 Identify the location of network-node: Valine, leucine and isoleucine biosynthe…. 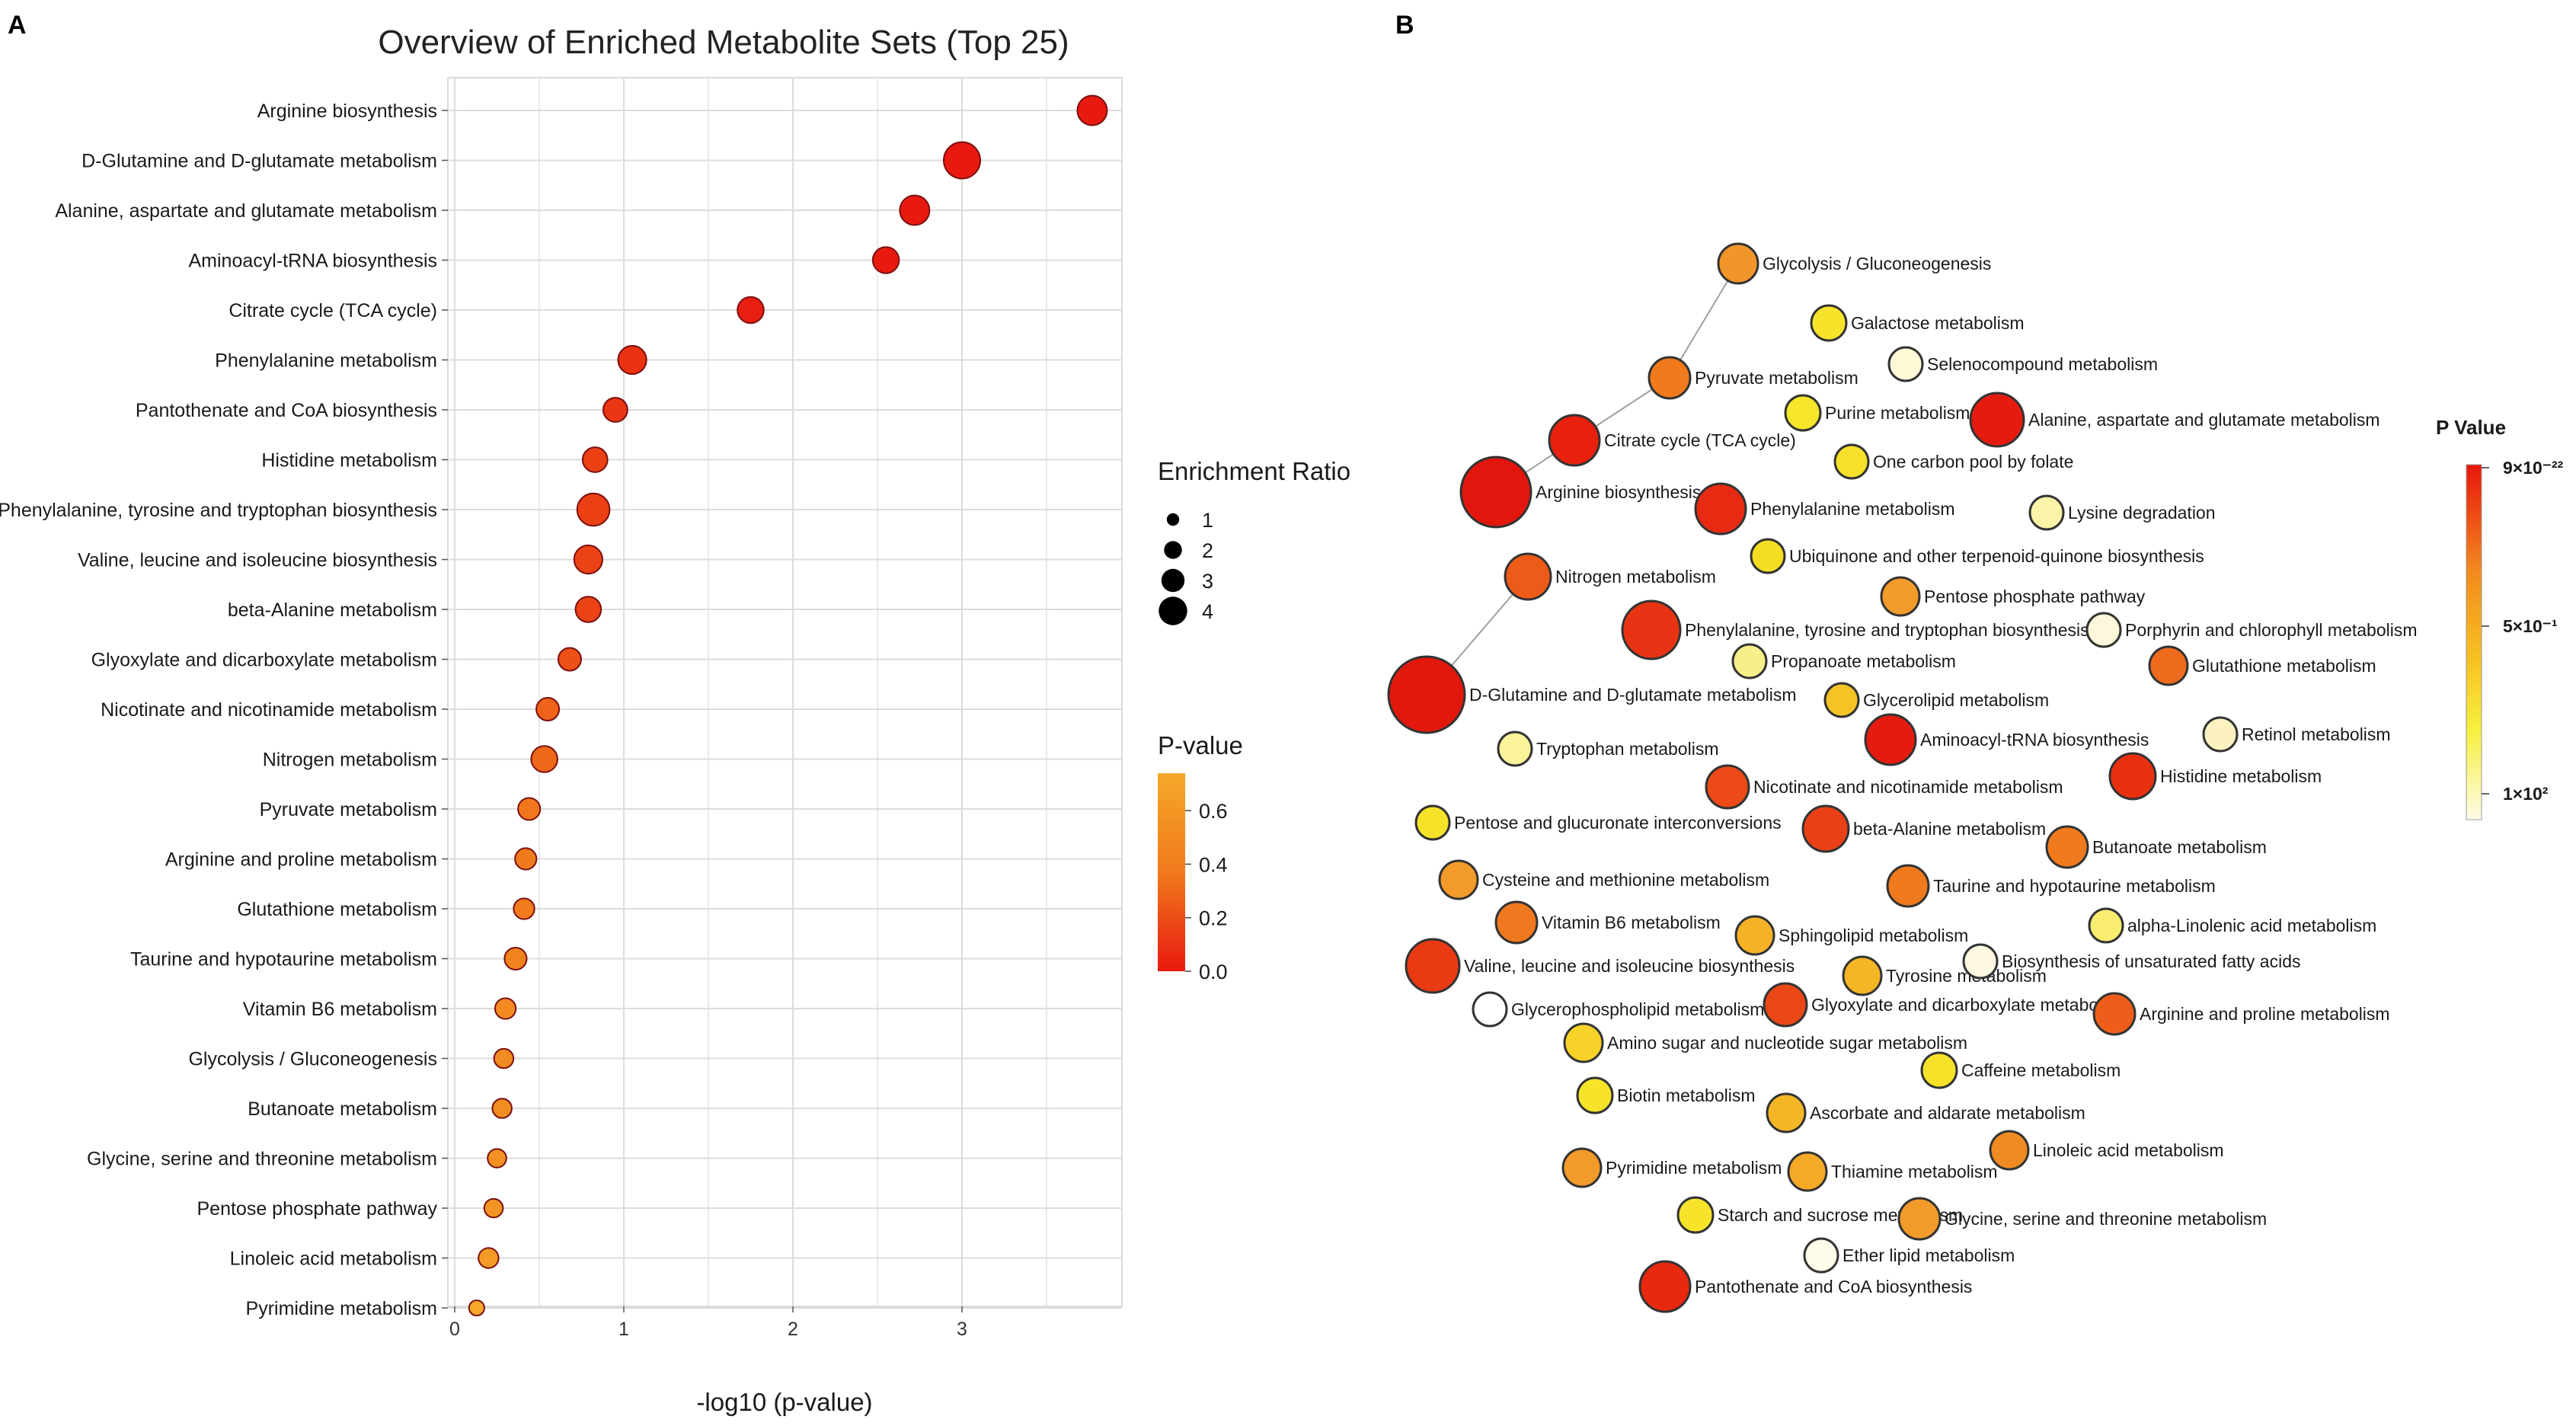
(1600, 966).